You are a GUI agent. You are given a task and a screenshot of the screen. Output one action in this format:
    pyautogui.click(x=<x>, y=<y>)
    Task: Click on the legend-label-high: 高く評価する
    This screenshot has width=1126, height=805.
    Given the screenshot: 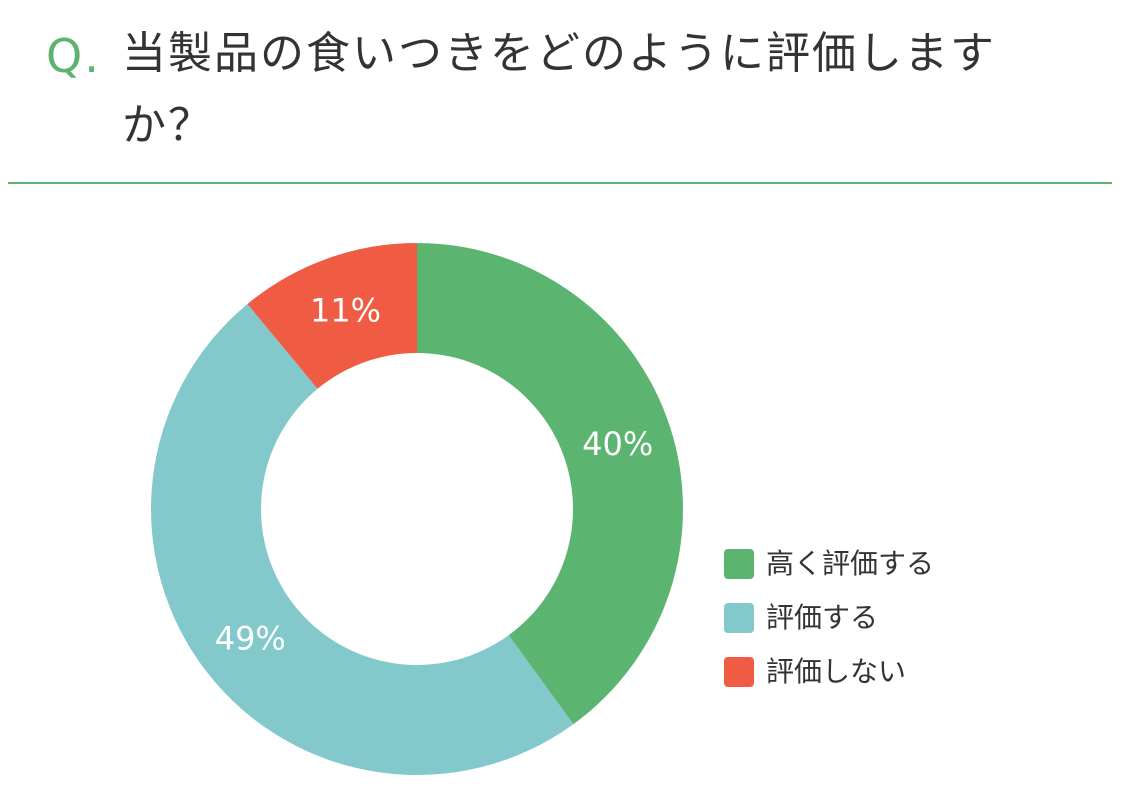 What is the action you would take?
    pyautogui.click(x=850, y=563)
    